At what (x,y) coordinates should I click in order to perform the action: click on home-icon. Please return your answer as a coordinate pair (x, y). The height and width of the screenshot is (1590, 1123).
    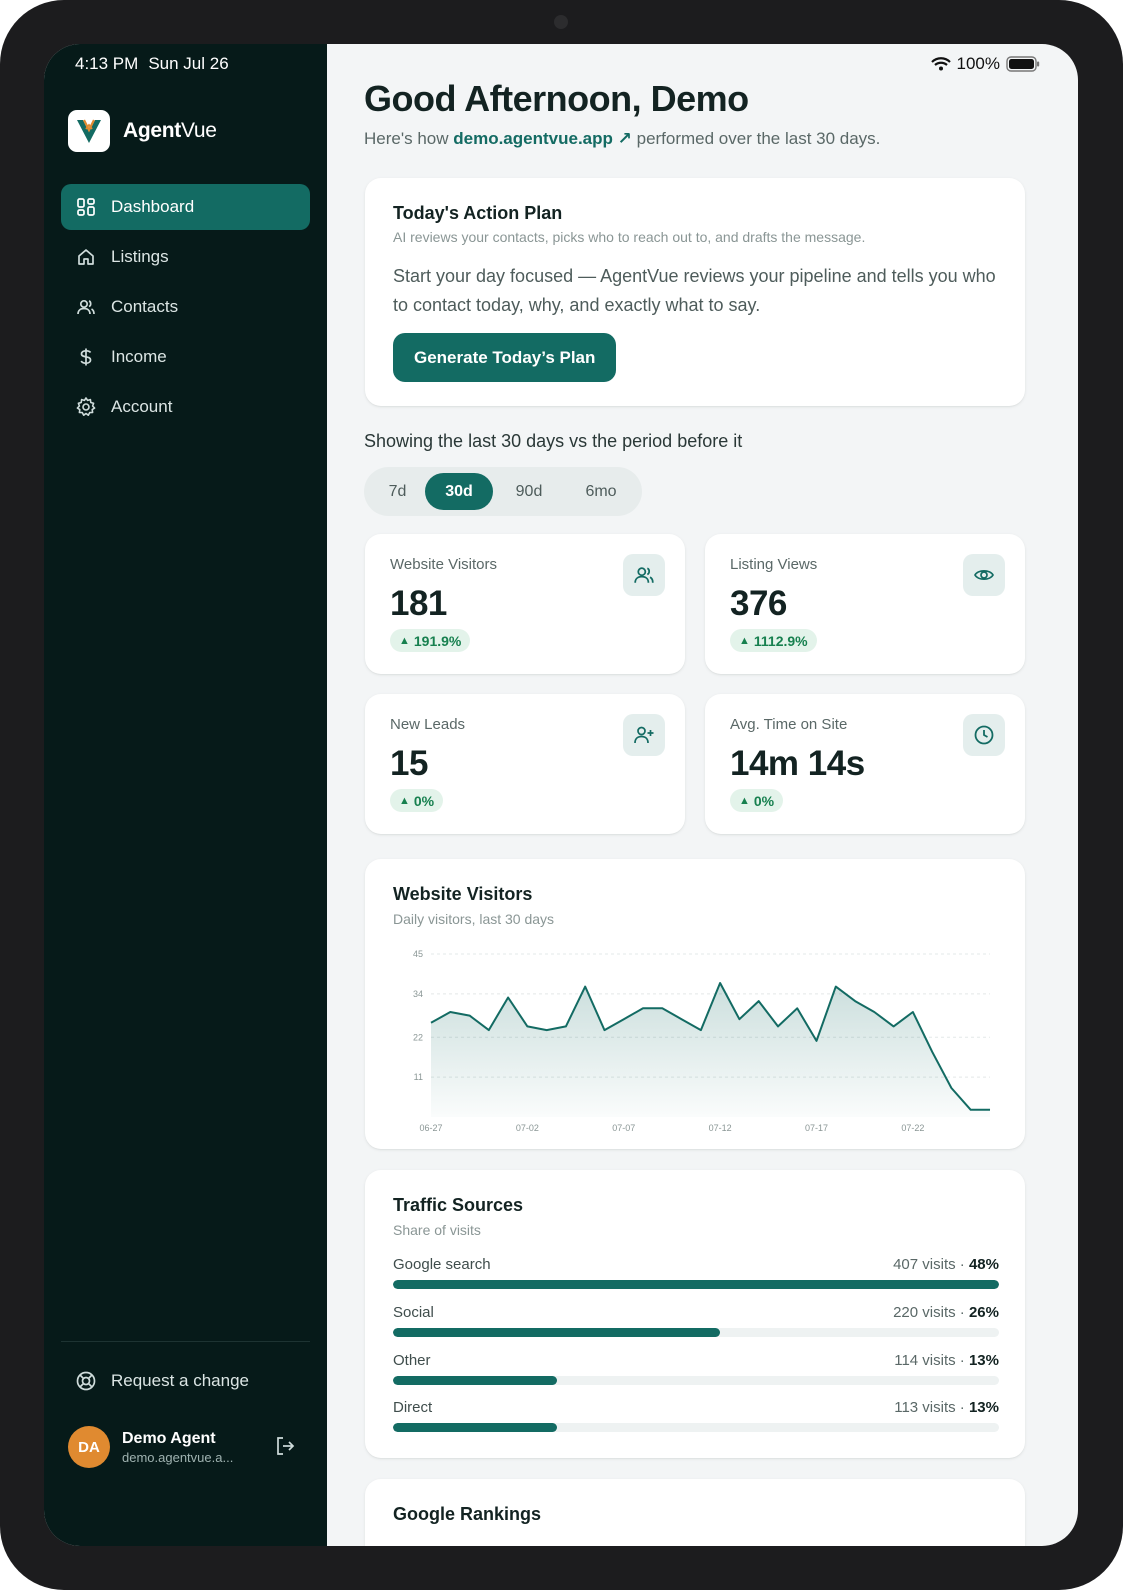
    Looking at the image, I should click on (86, 257).